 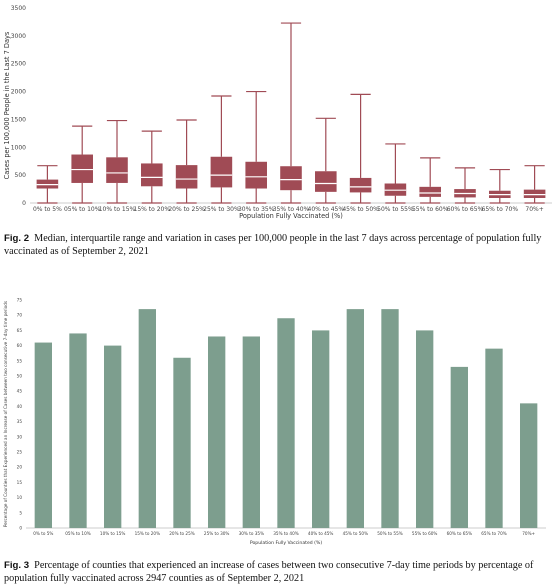 What do you see at coordinates (20, 315) in the screenshot?
I see `y-tick-label: 70` at bounding box center [20, 315].